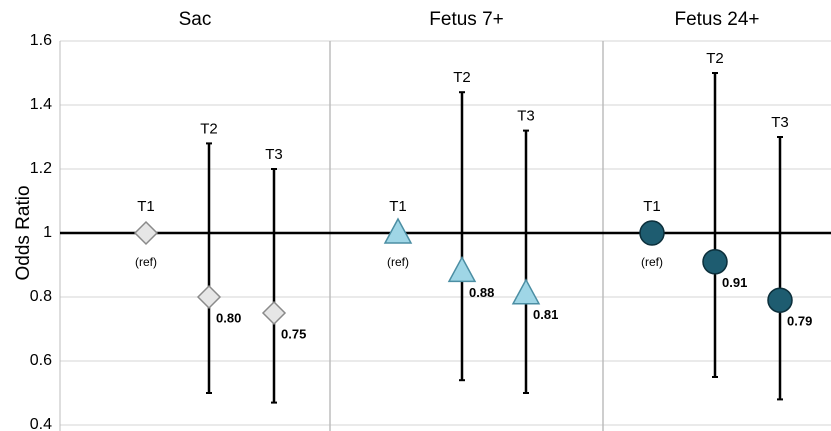 The height and width of the screenshot is (431, 831). I want to click on y-tick-label: 0.8, so click(41, 296).